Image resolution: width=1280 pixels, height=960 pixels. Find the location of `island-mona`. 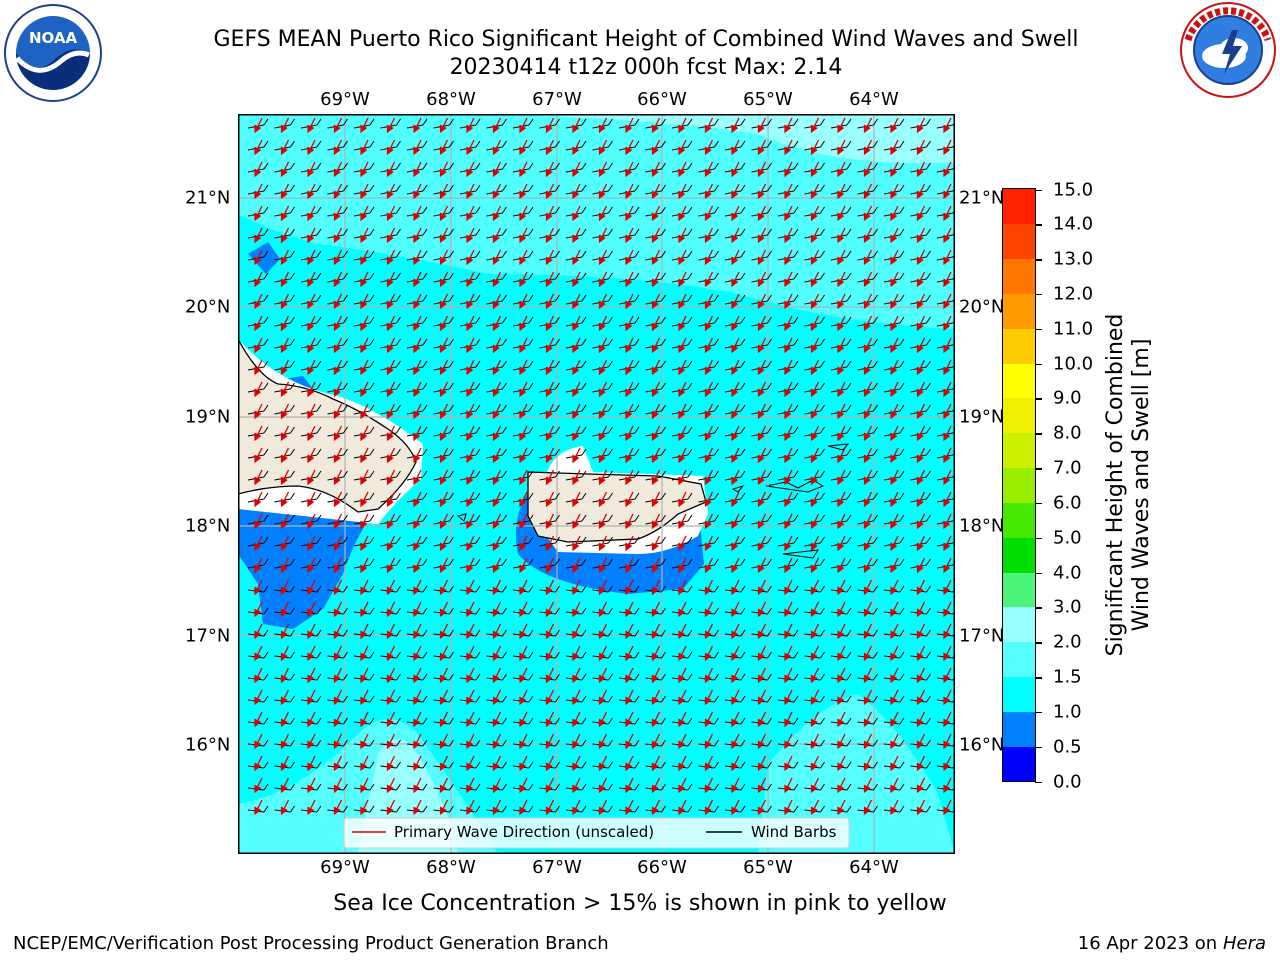

island-mona is located at coordinates (461, 517).